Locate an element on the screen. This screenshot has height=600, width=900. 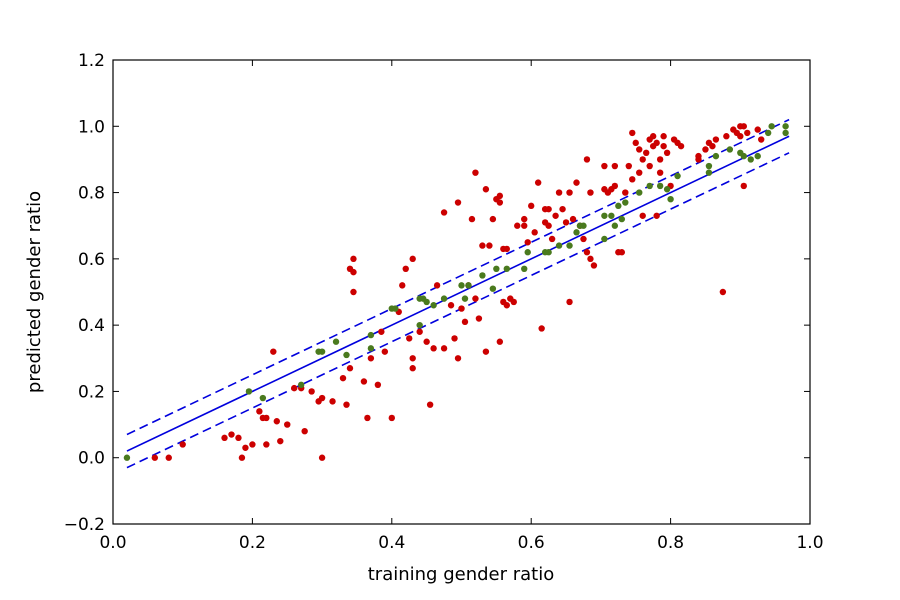
x-tick-label: 0.6 is located at coordinates (531, 543).